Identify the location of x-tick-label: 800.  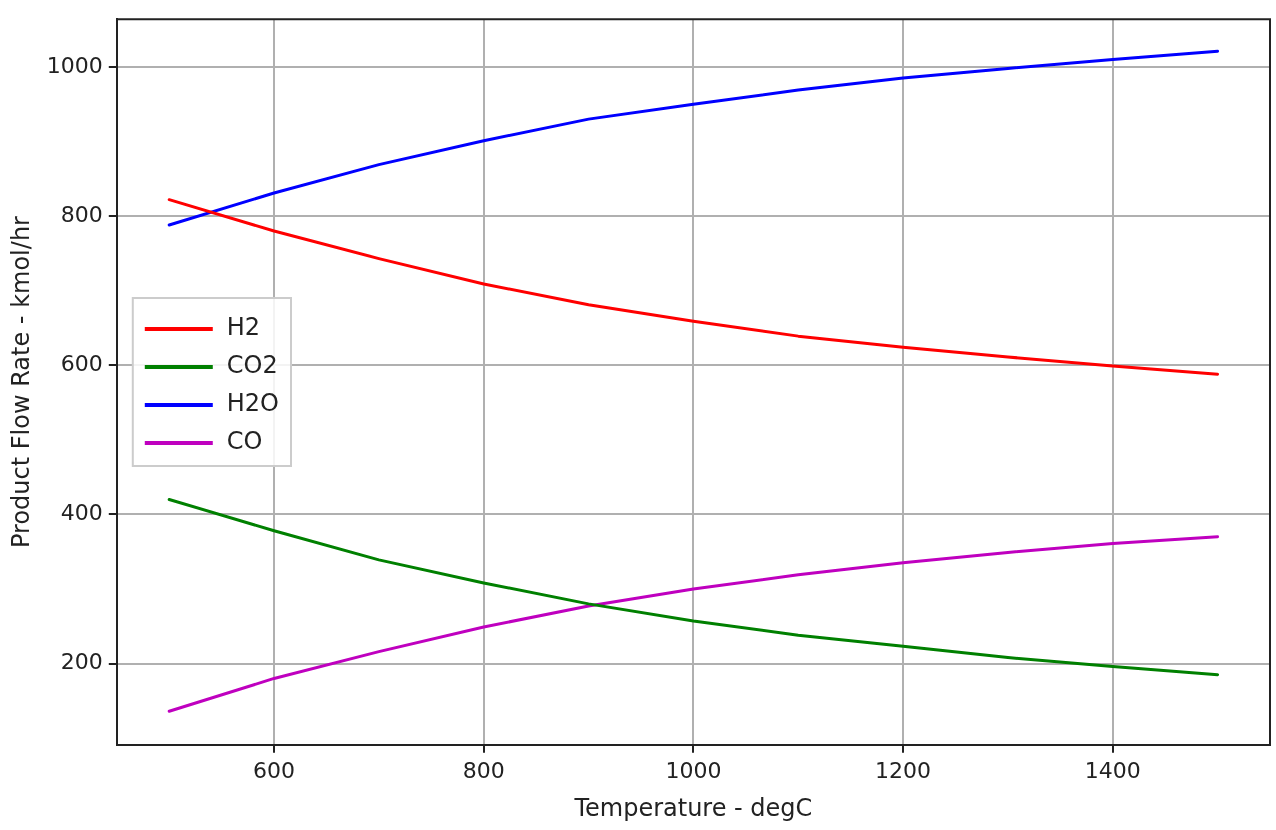
(483, 770).